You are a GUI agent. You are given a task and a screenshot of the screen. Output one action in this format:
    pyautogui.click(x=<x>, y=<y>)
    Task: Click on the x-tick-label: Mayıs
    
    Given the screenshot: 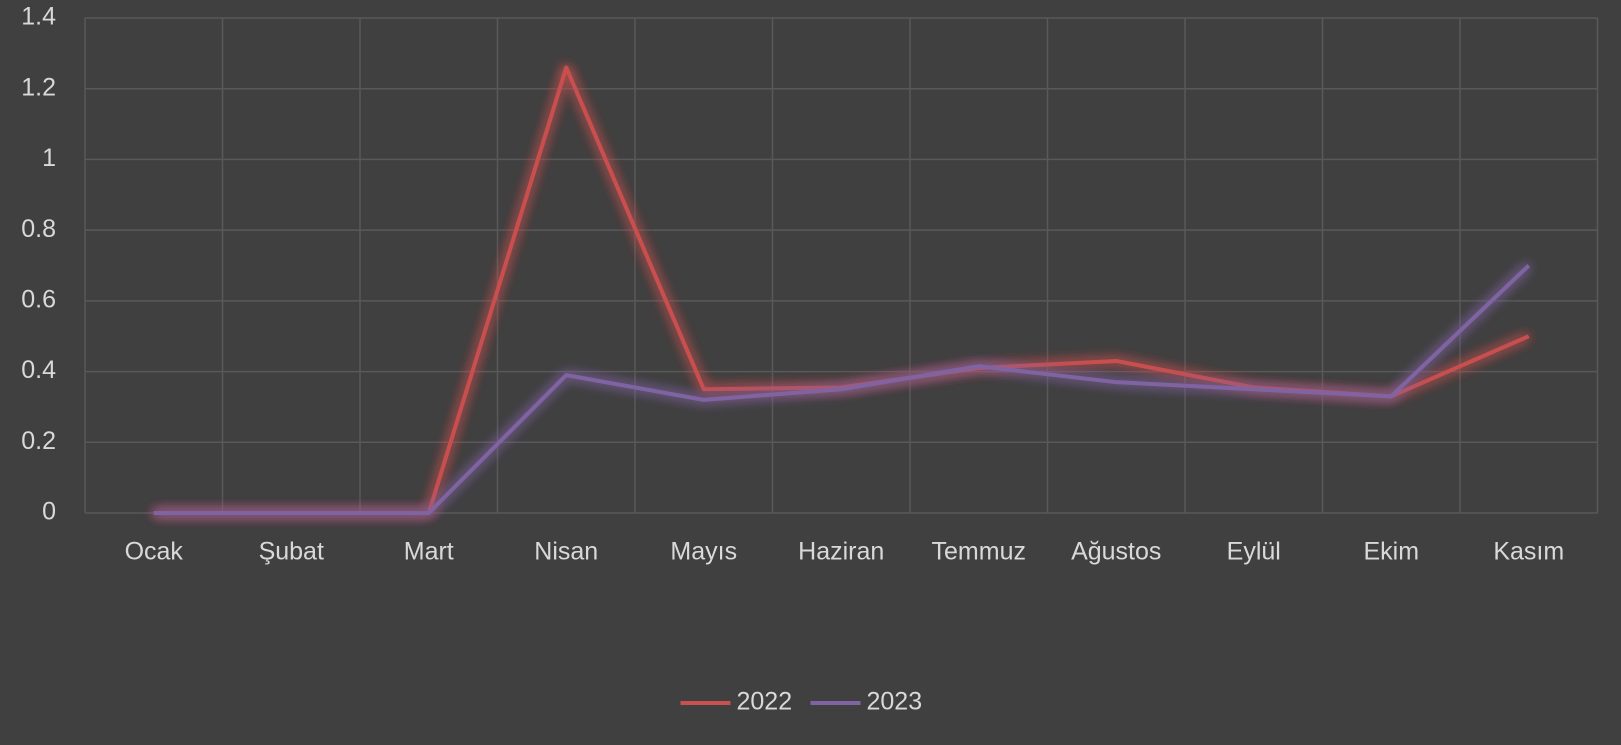 What is the action you would take?
    pyautogui.click(x=703, y=552)
    